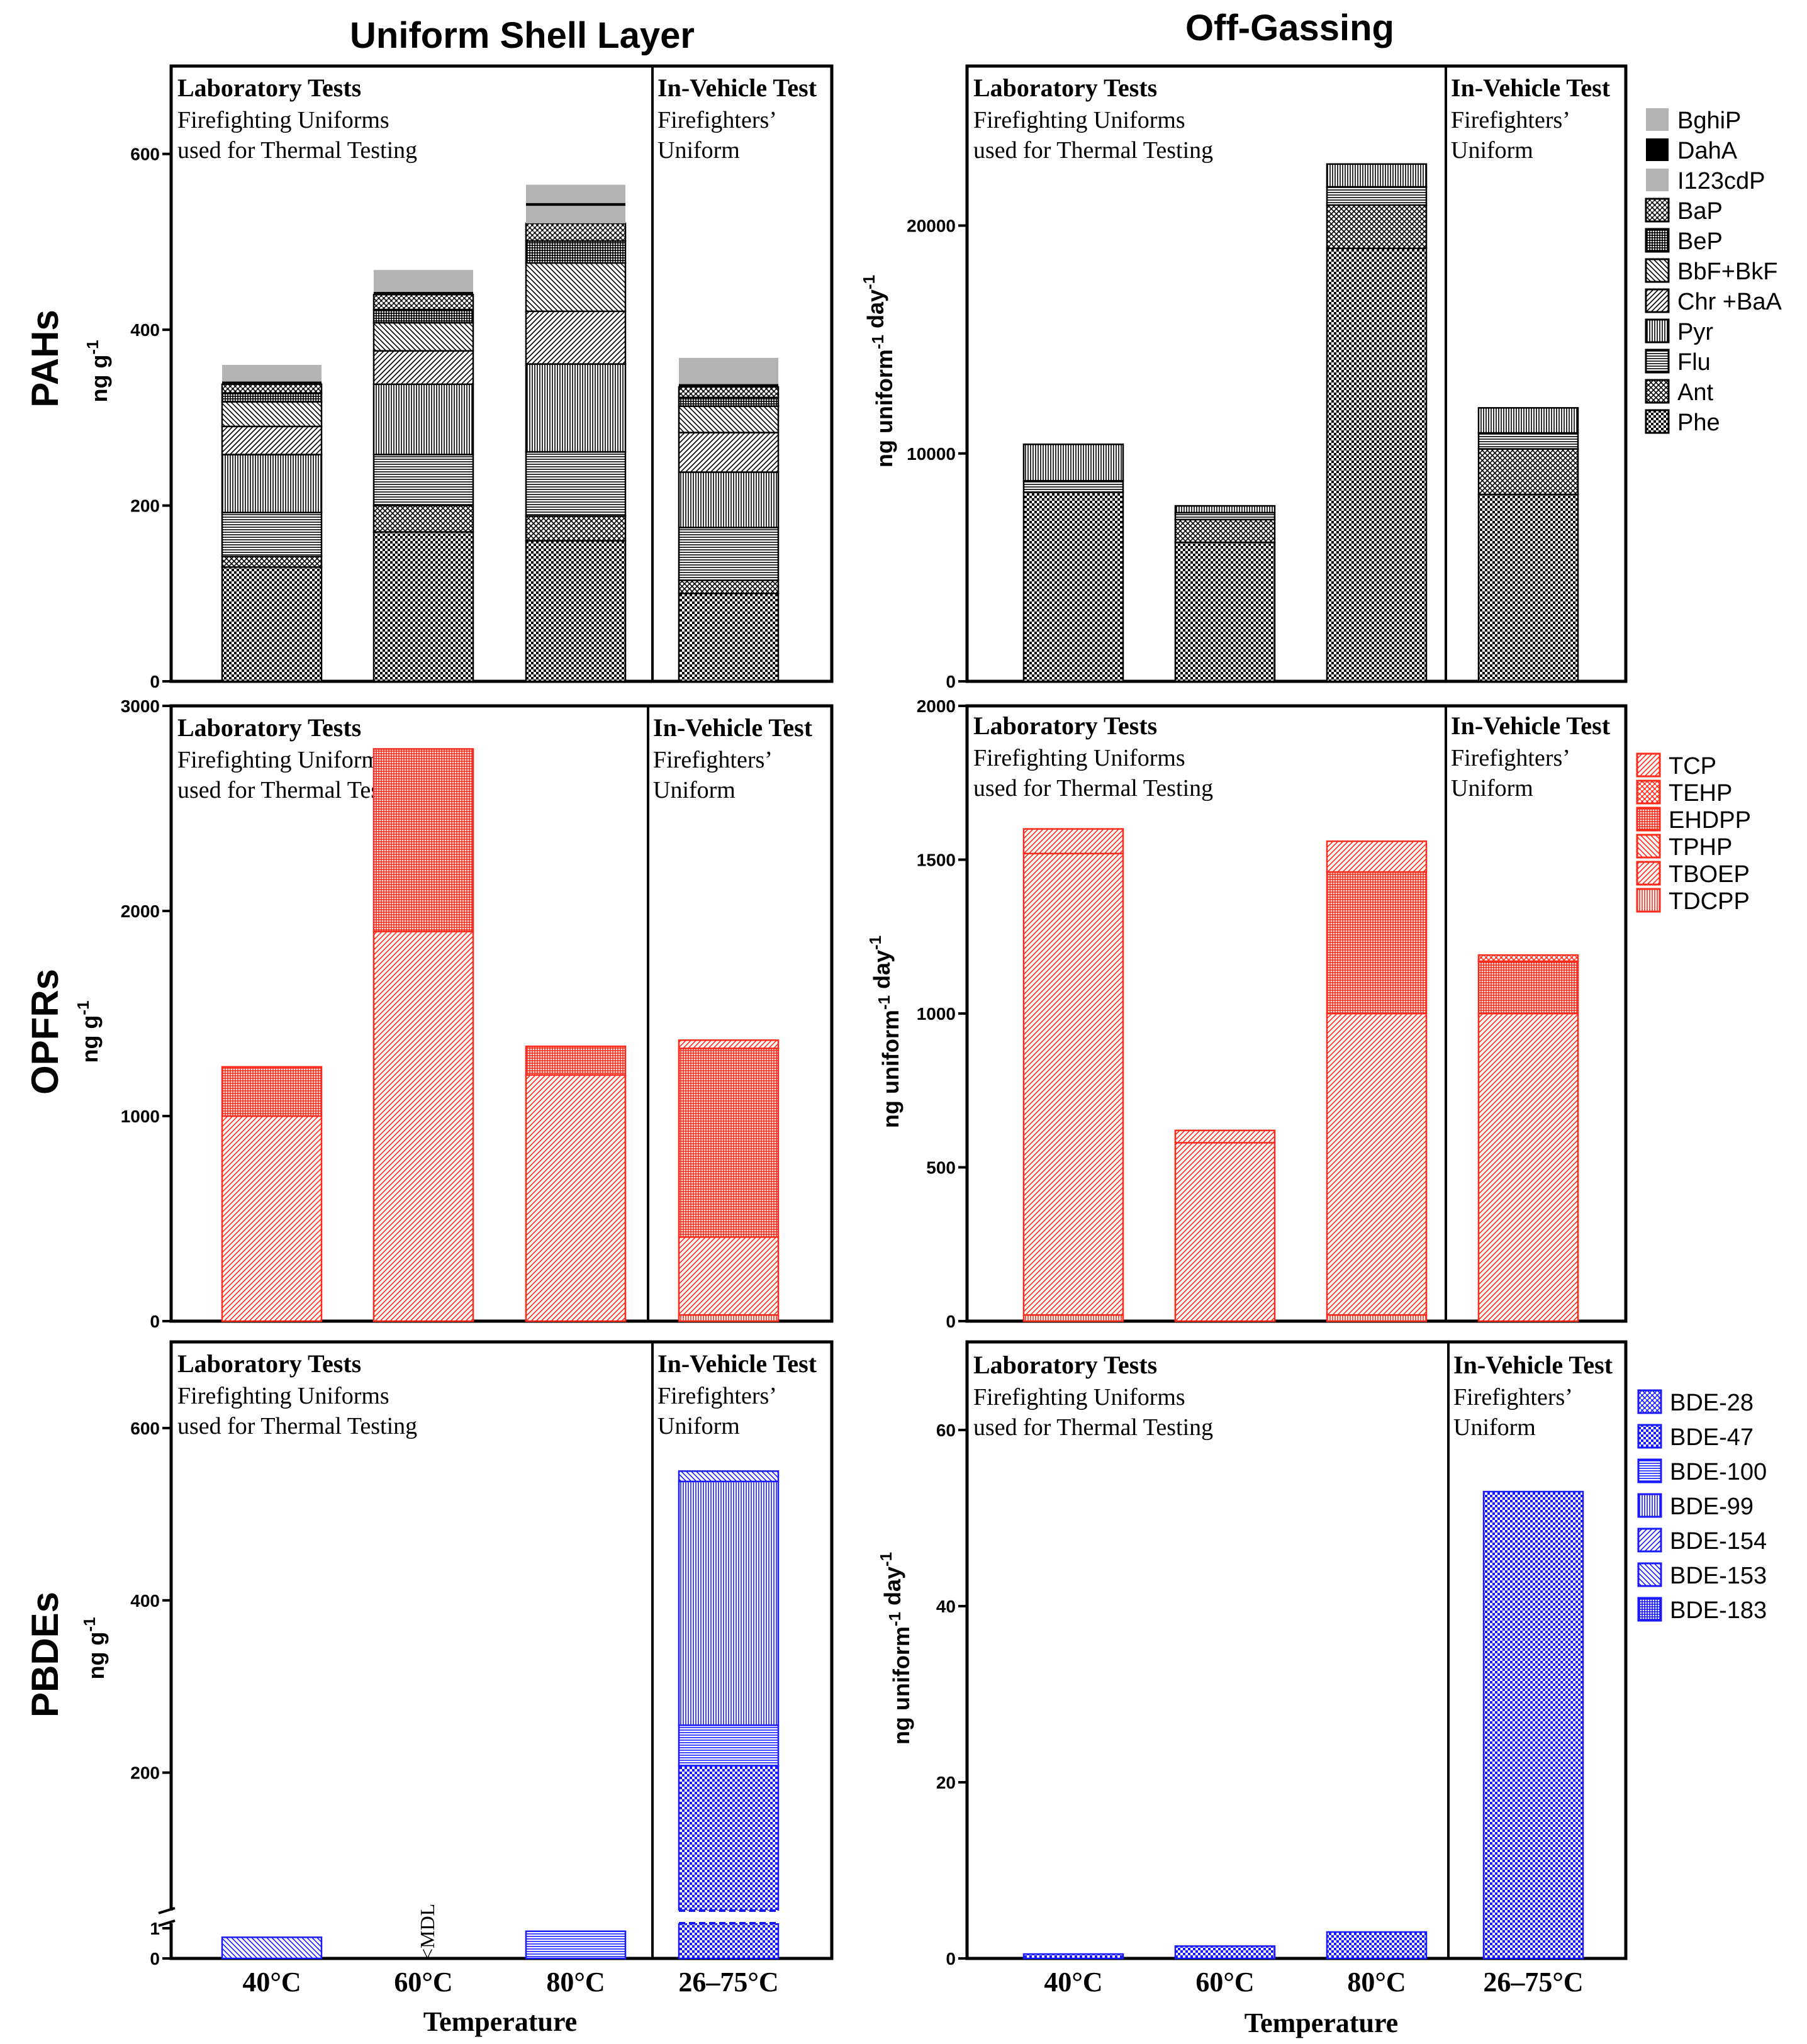 The width and height of the screenshot is (1807, 2044). I want to click on x-tick-label-26-75-c: 26–75°C, so click(728, 1982).